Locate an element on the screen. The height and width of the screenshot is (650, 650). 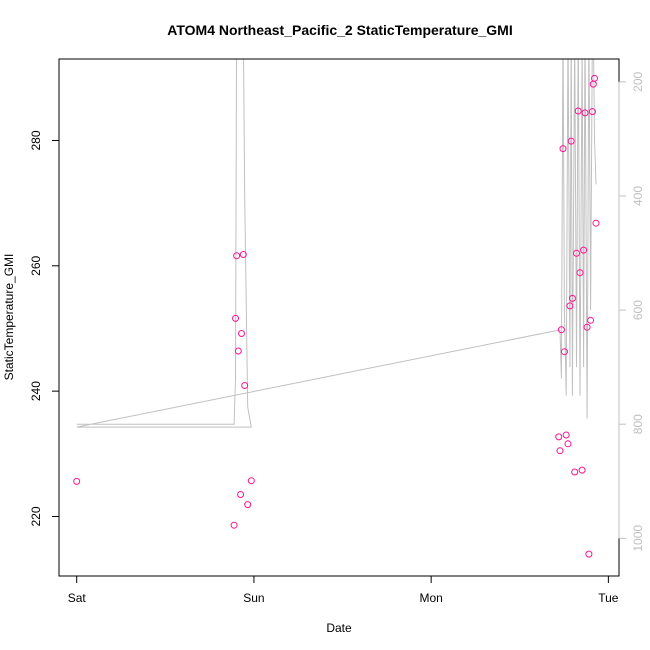
y-tick-label: 220 is located at coordinates (36, 516).